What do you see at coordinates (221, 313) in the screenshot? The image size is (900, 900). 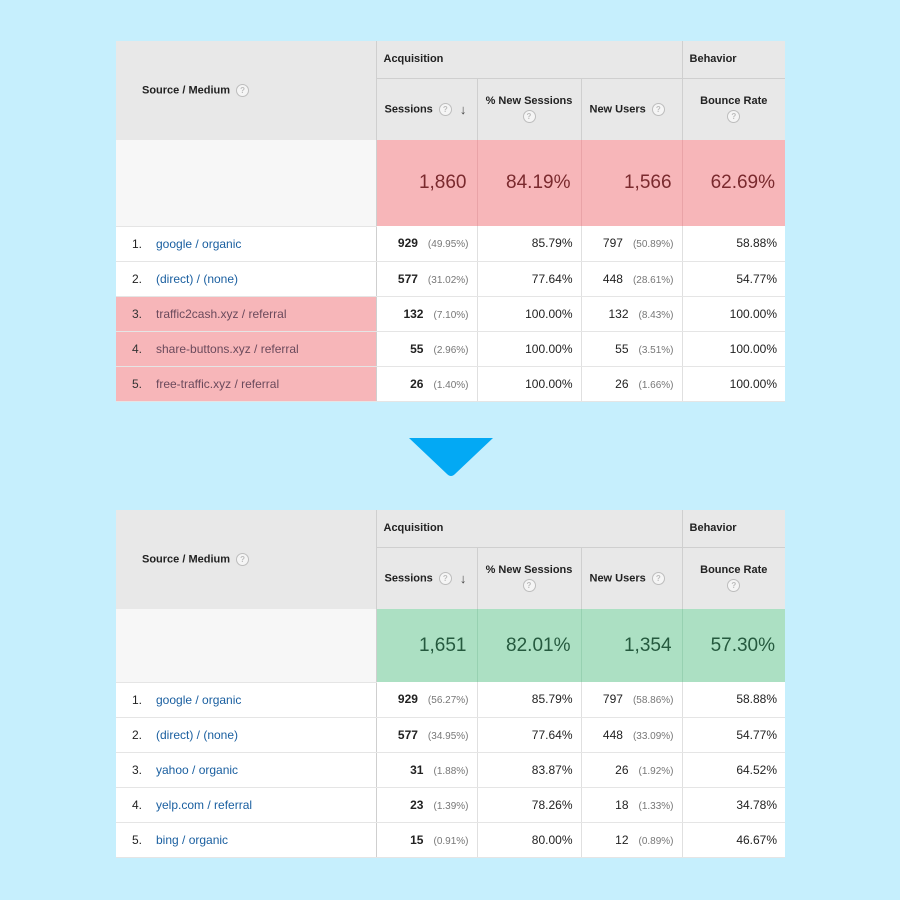 I see `source-link: traffic2cash.xyz / referral` at bounding box center [221, 313].